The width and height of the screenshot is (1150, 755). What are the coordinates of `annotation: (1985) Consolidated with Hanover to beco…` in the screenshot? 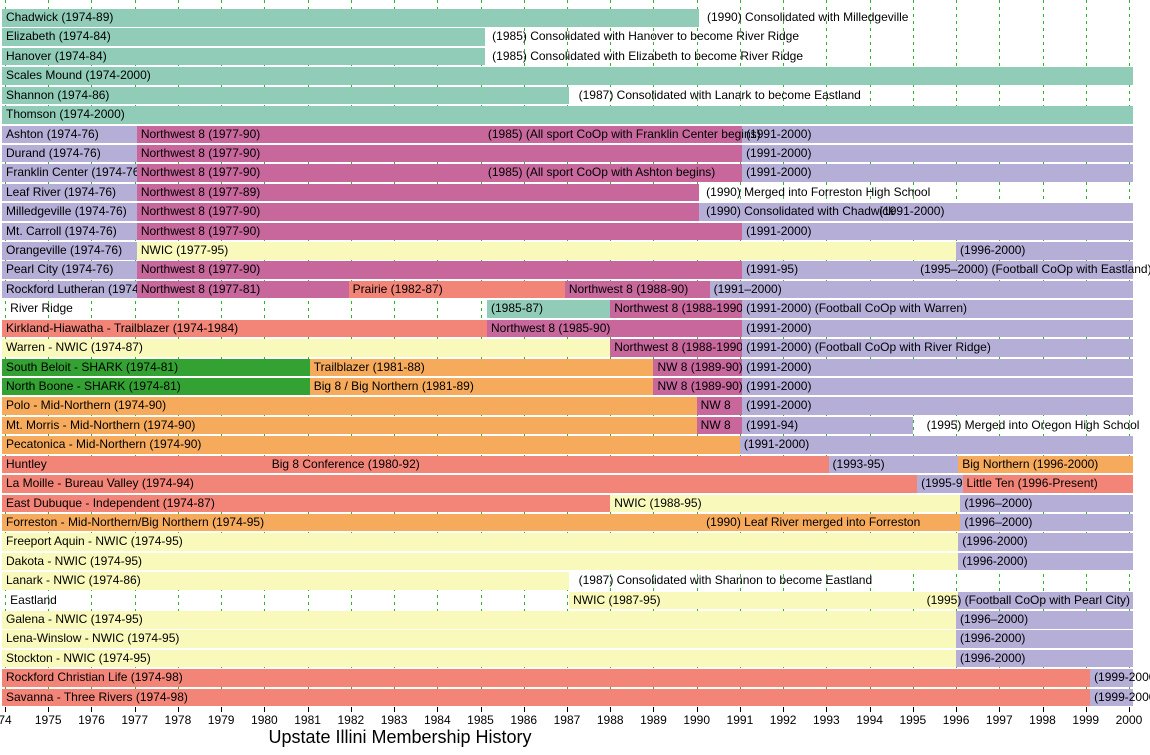 It's located at (645, 36).